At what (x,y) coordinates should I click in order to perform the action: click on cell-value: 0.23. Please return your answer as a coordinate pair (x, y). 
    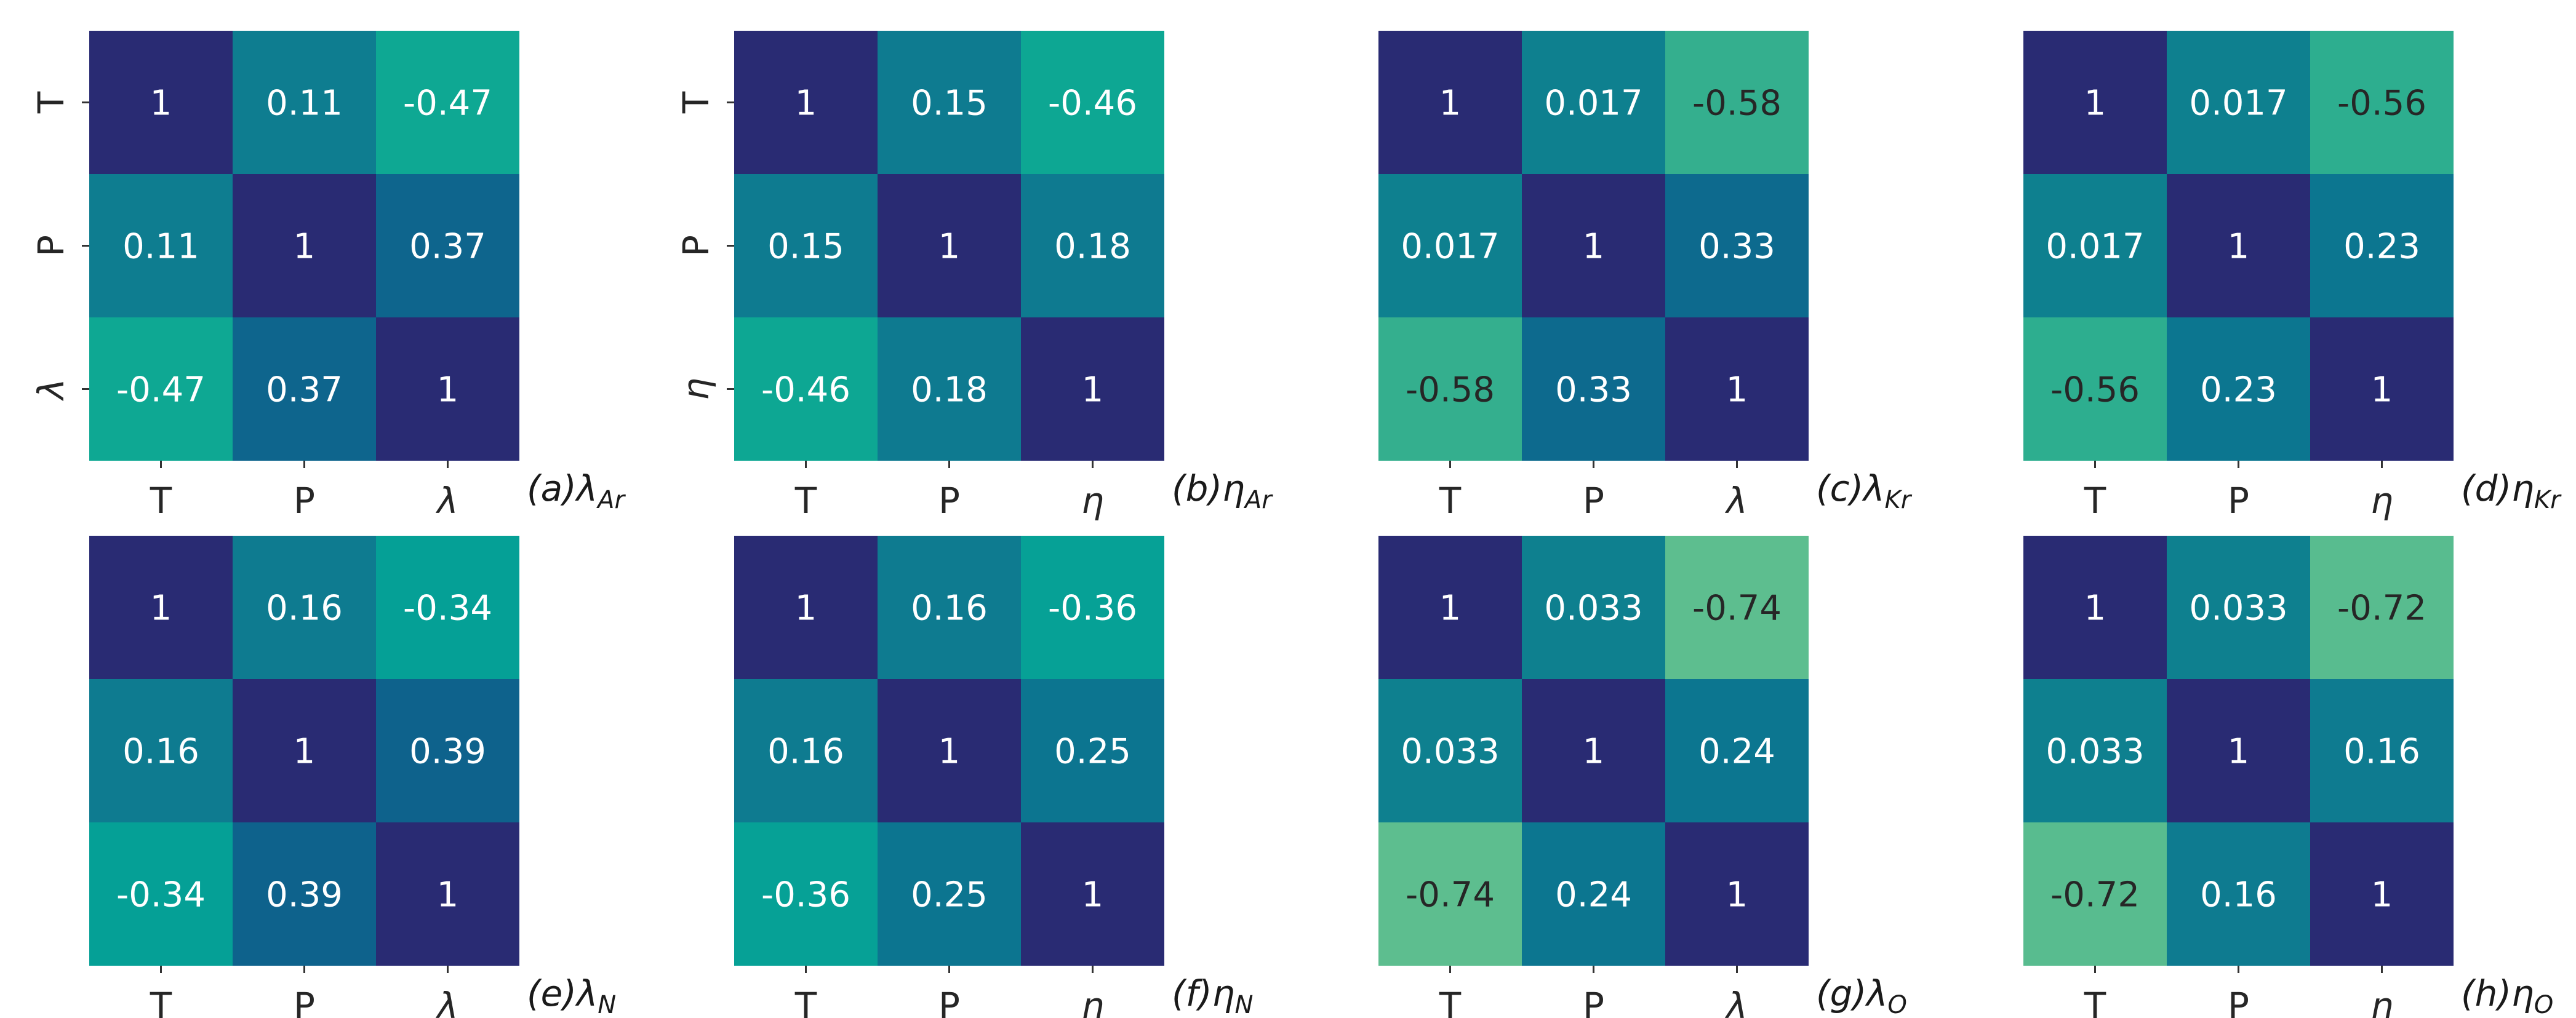
    Looking at the image, I should click on (2381, 247).